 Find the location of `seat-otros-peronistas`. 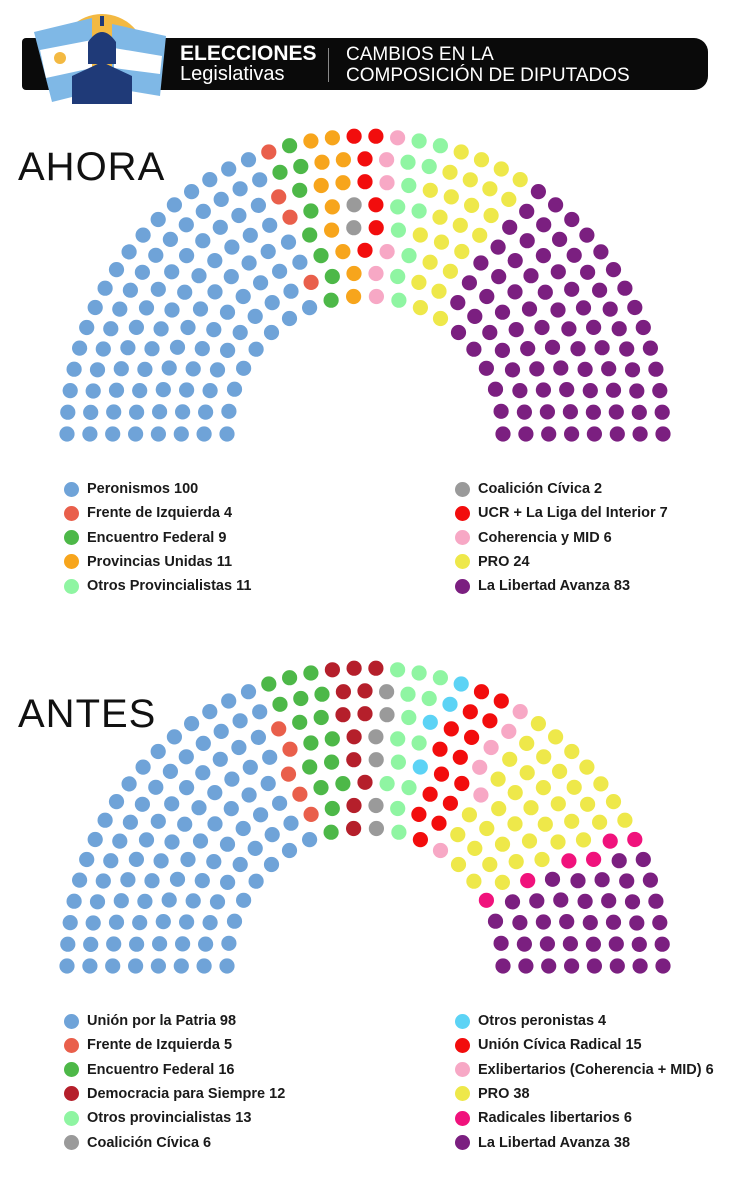

seat-otros-peronistas is located at coordinates (461, 684).